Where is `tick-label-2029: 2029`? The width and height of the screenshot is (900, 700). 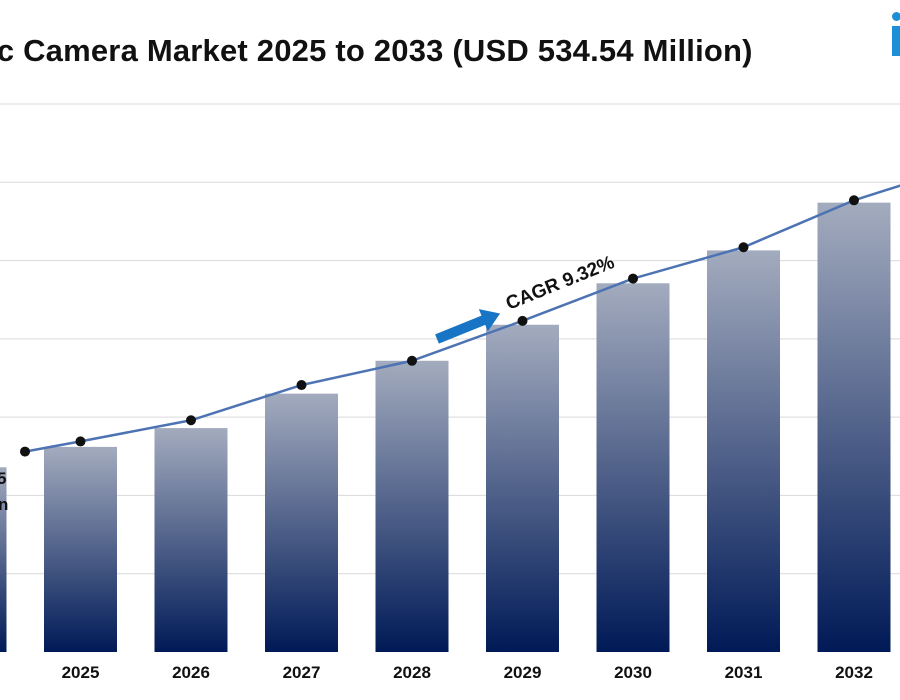 tick-label-2029: 2029 is located at coordinates (523, 672).